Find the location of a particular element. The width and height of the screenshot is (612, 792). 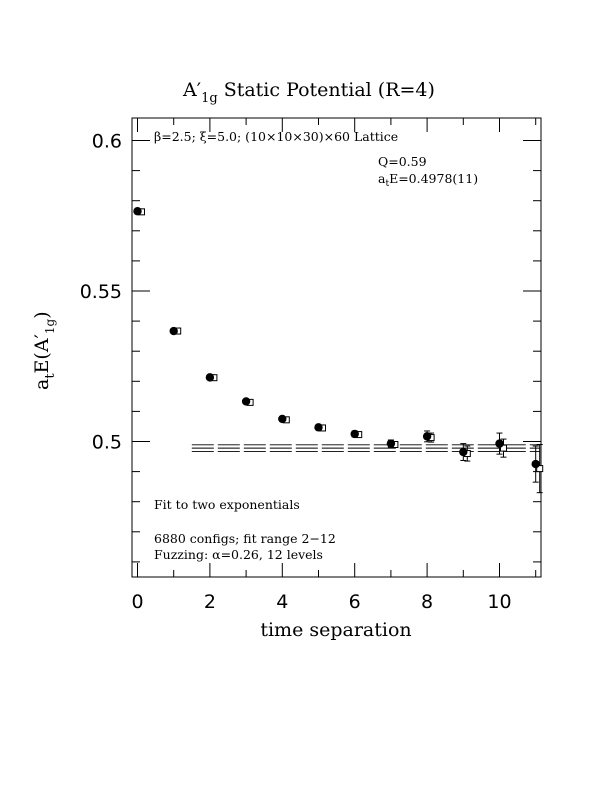

fit-annotation: Fit to two exponentials is located at coordinates (227, 504).